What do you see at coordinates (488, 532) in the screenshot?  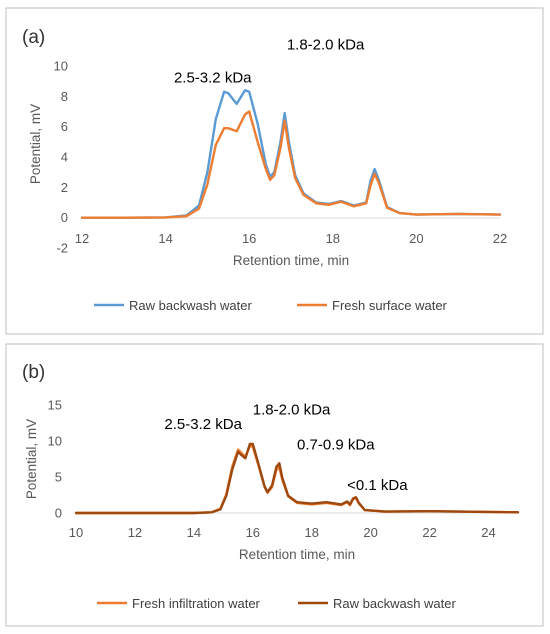 I see `panel-b-x-tick-7: 24` at bounding box center [488, 532].